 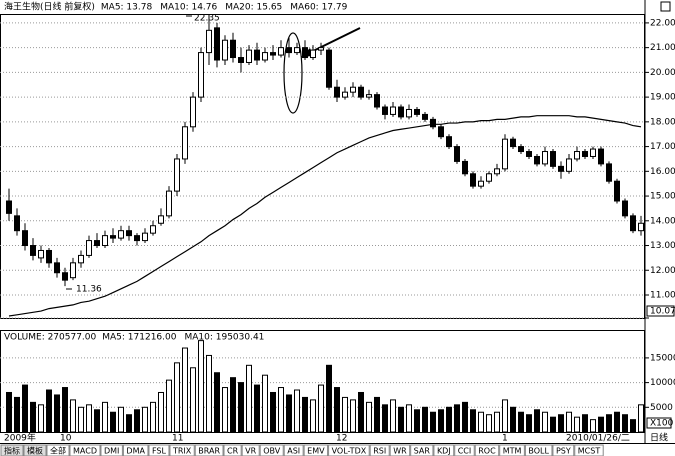 What do you see at coordinates (659, 438) in the screenshot?
I see `x-axis-label: 日线` at bounding box center [659, 438].